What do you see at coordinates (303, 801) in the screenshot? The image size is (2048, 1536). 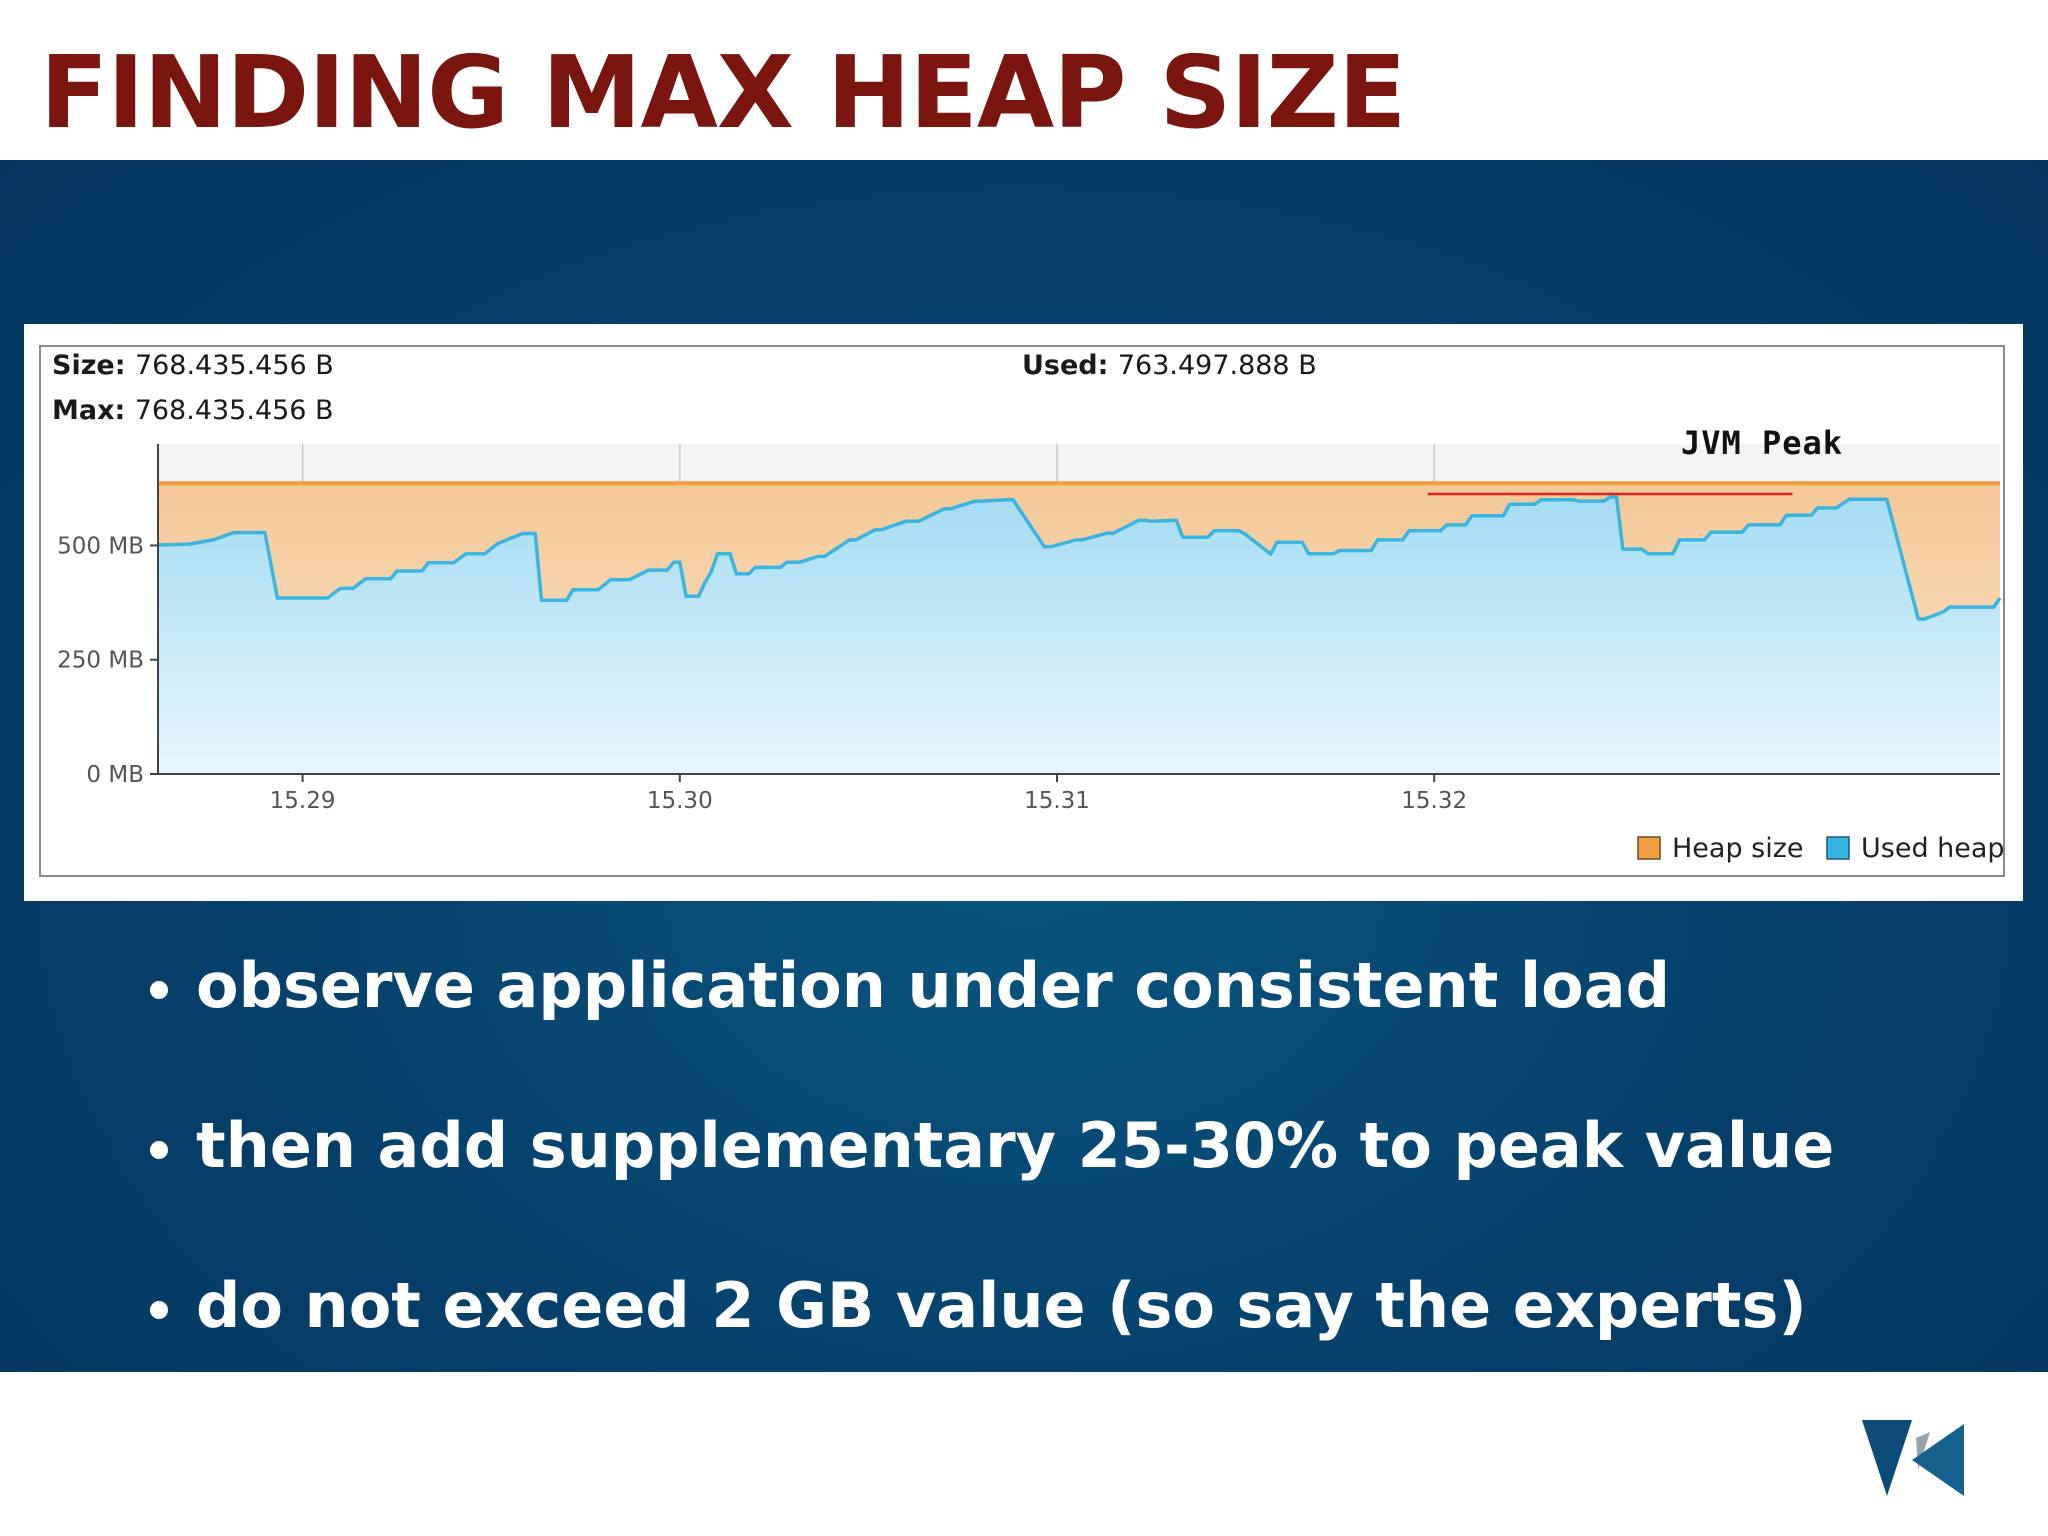 I see `x-tick-label: 15.29` at bounding box center [303, 801].